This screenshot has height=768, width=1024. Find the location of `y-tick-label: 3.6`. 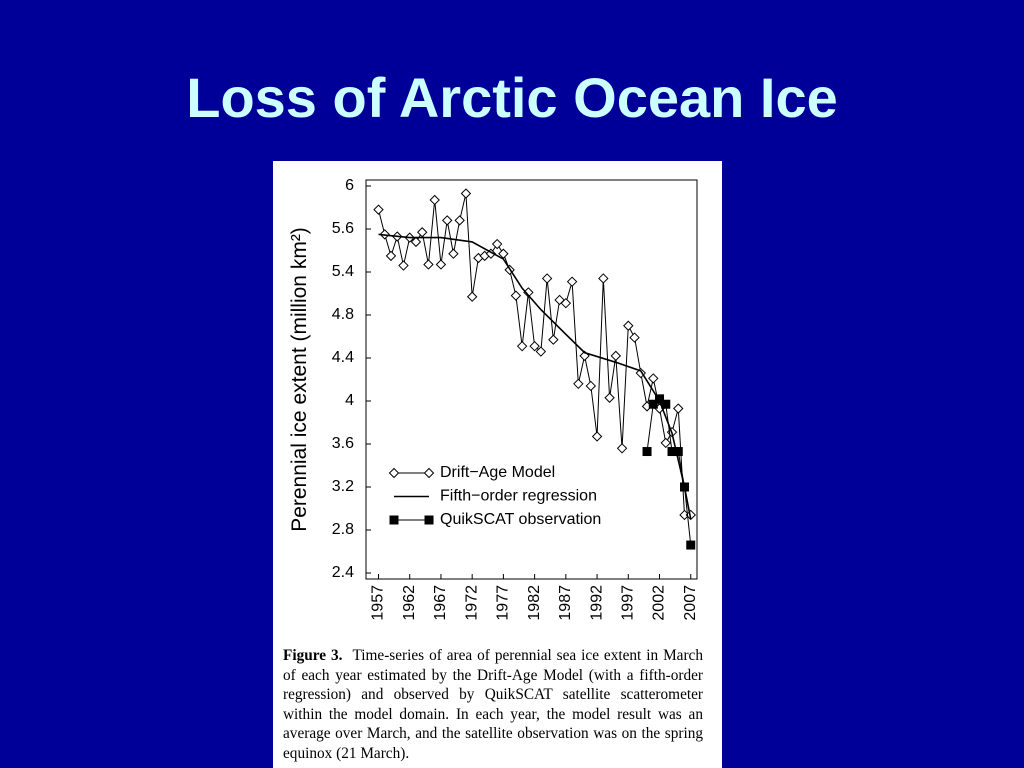

y-tick-label: 3.6 is located at coordinates (343, 443).